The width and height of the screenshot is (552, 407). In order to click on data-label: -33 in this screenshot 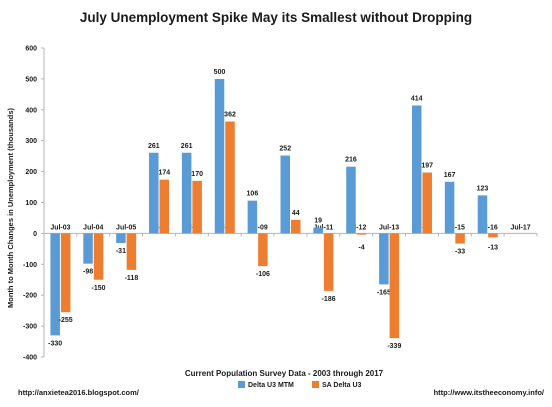, I will do `click(460, 252)`.